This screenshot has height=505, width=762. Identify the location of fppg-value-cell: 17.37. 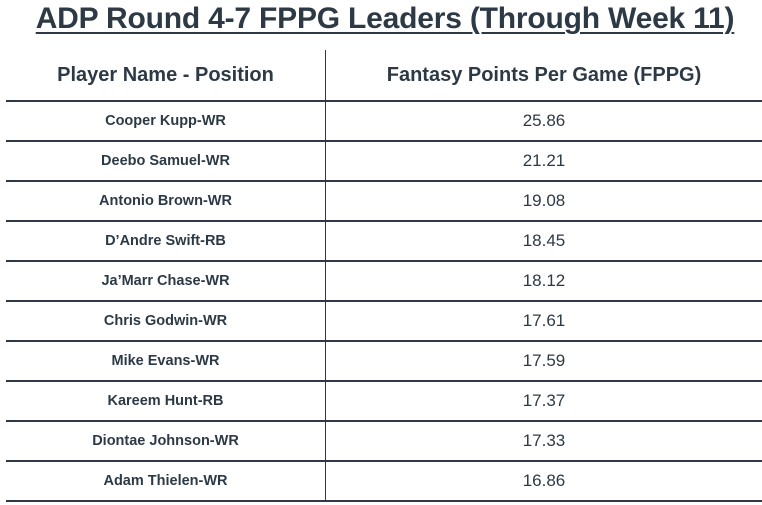
(543, 401).